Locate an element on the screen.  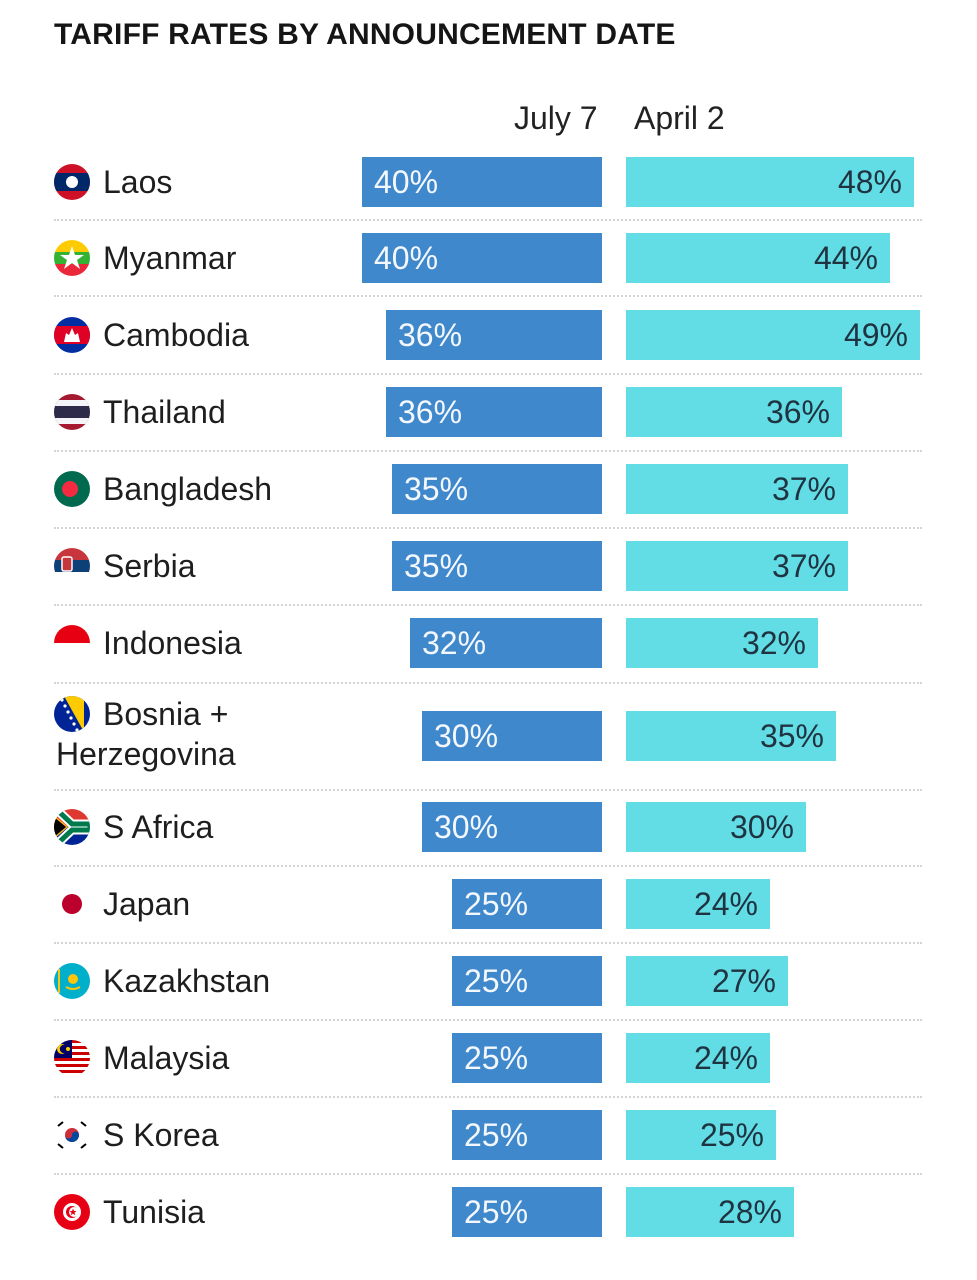
kazakhstan-flag-icon is located at coordinates (72, 981).